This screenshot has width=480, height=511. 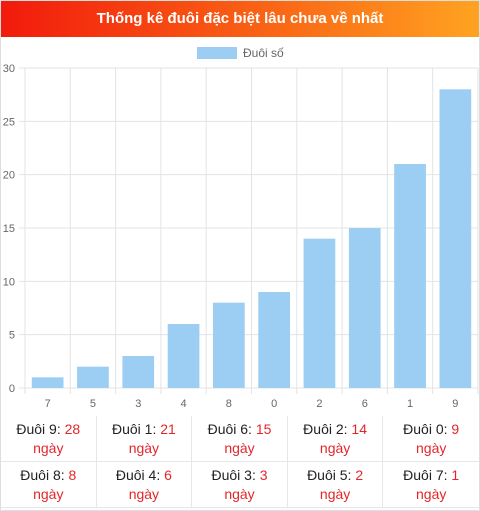 What do you see at coordinates (359, 475) in the screenshot?
I see `stat-value: 2` at bounding box center [359, 475].